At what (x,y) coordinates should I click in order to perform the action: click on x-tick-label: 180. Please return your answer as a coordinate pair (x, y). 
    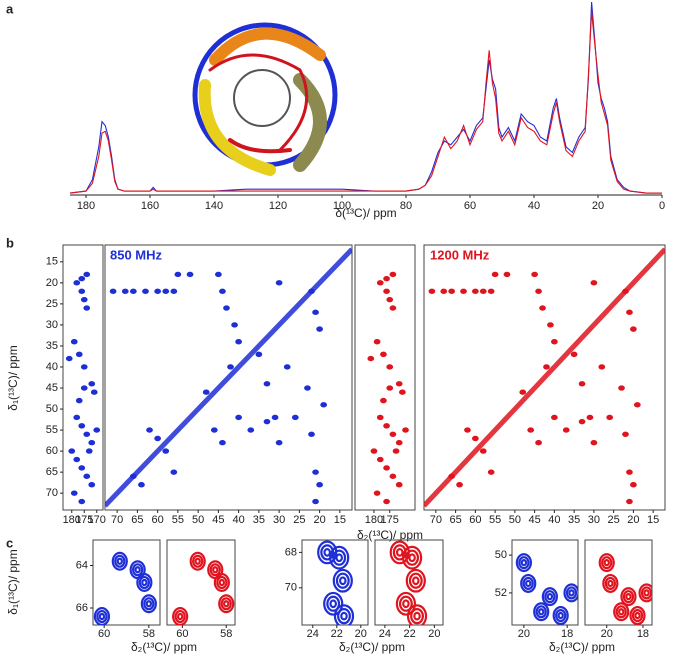
    Looking at the image, I should click on (374, 520).